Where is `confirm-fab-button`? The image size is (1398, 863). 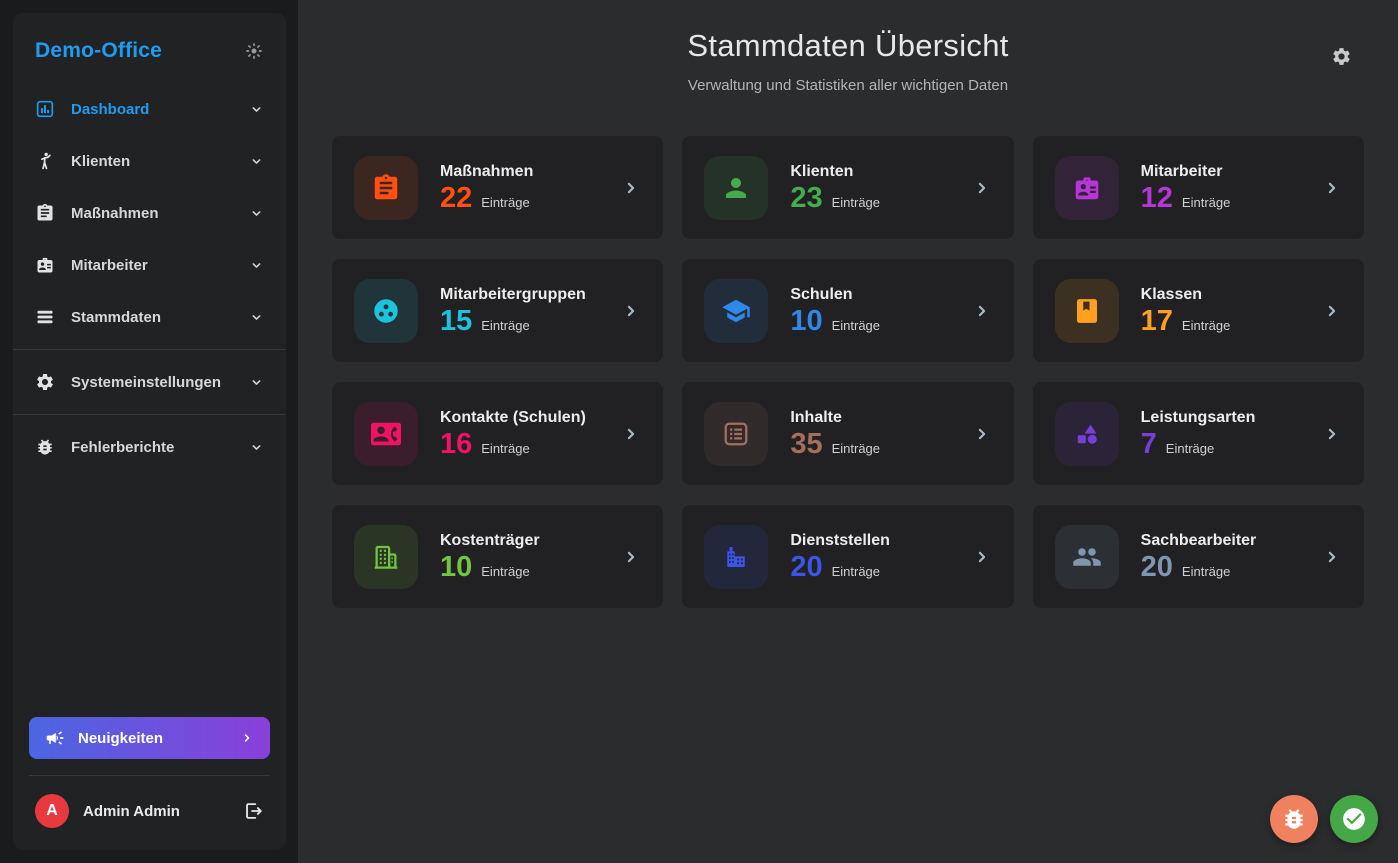 confirm-fab-button is located at coordinates (1354, 819).